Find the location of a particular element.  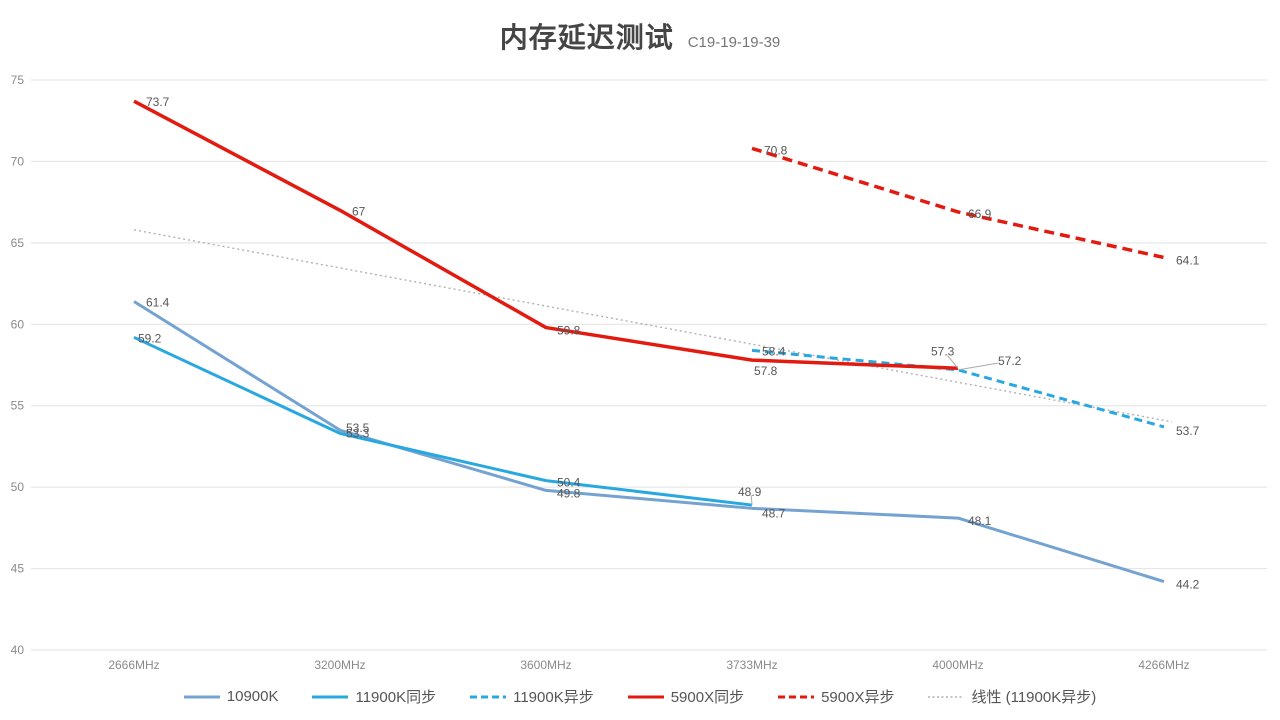

data-label: 61.4 is located at coordinates (158, 302).